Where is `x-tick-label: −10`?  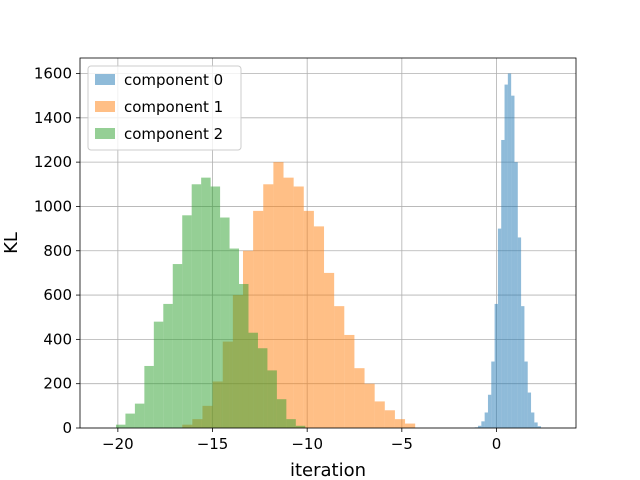 x-tick-label: −10 is located at coordinates (307, 444).